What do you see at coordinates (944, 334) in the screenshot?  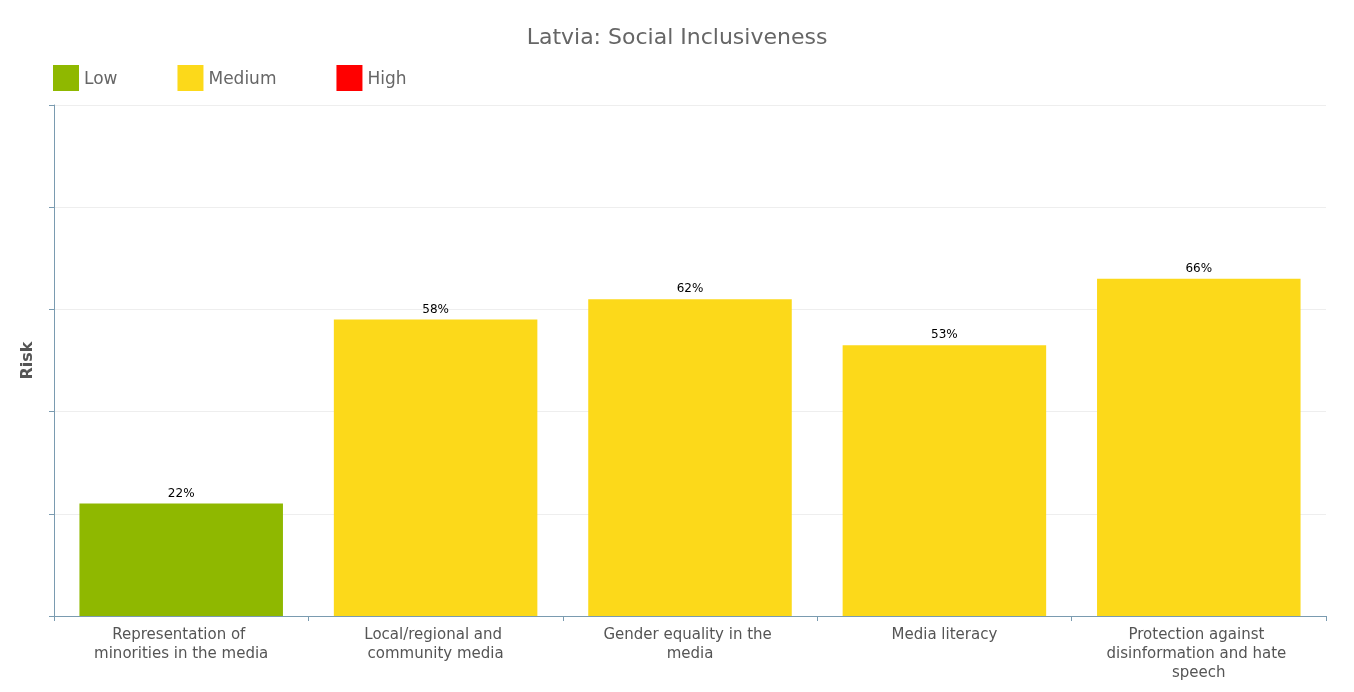 I see `data-label: 53%` at bounding box center [944, 334].